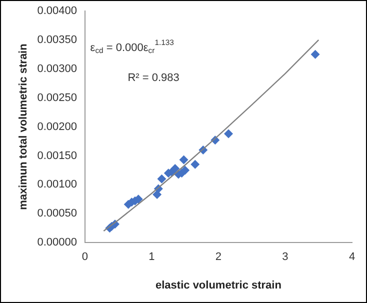  Describe the element at coordinates (57, 98) in the screenshot. I see `y-tick-label: 0.00250` at that location.